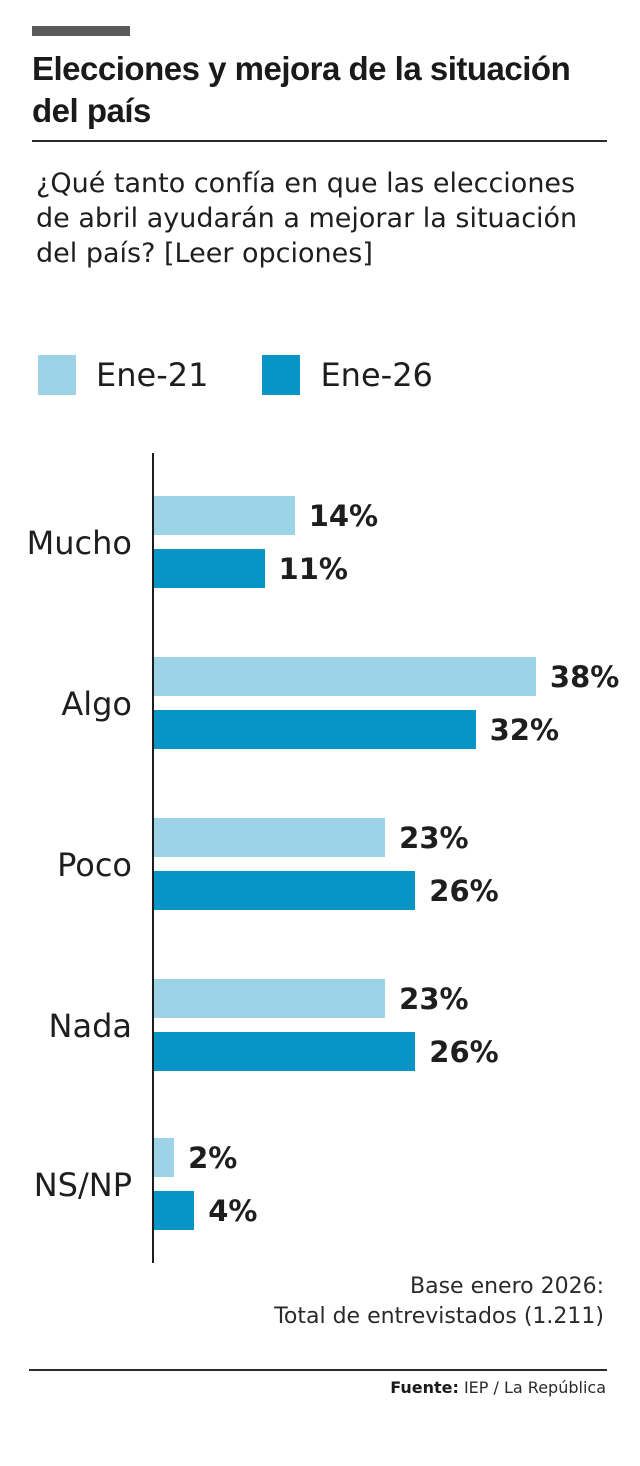 This screenshot has width=640, height=1466. Describe the element at coordinates (90, 1026) in the screenshot. I see `category-label: Nada` at that location.